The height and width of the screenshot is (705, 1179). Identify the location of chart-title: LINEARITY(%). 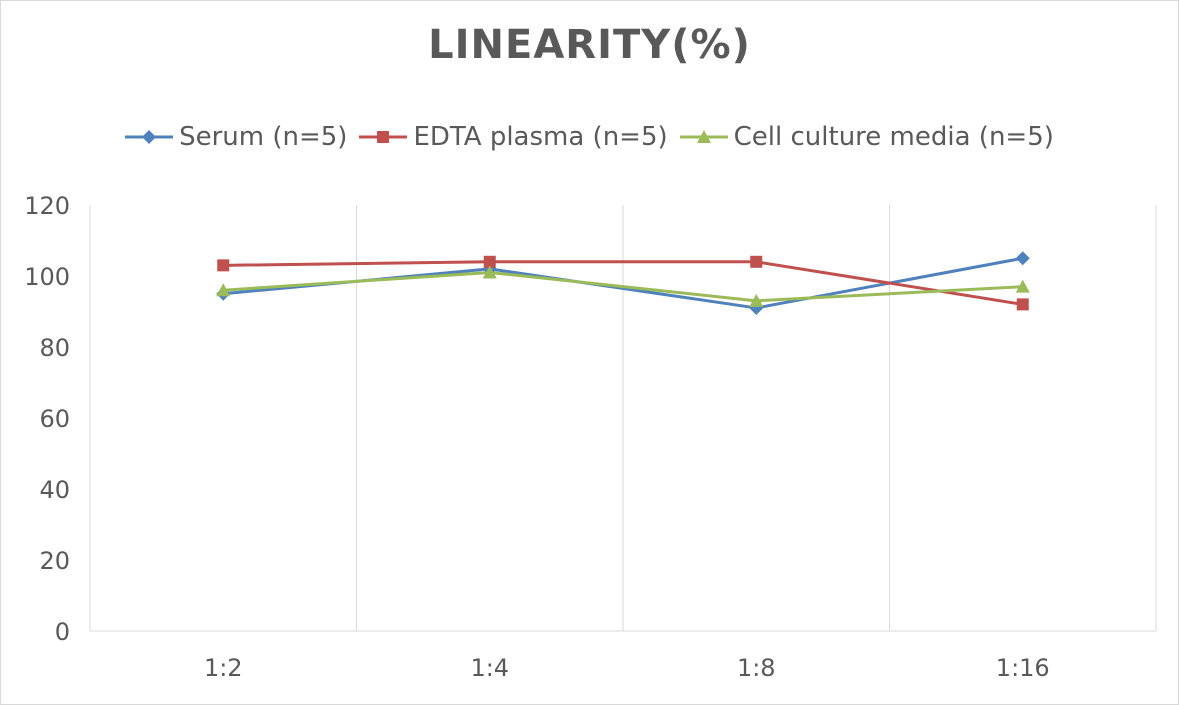
(589, 45).